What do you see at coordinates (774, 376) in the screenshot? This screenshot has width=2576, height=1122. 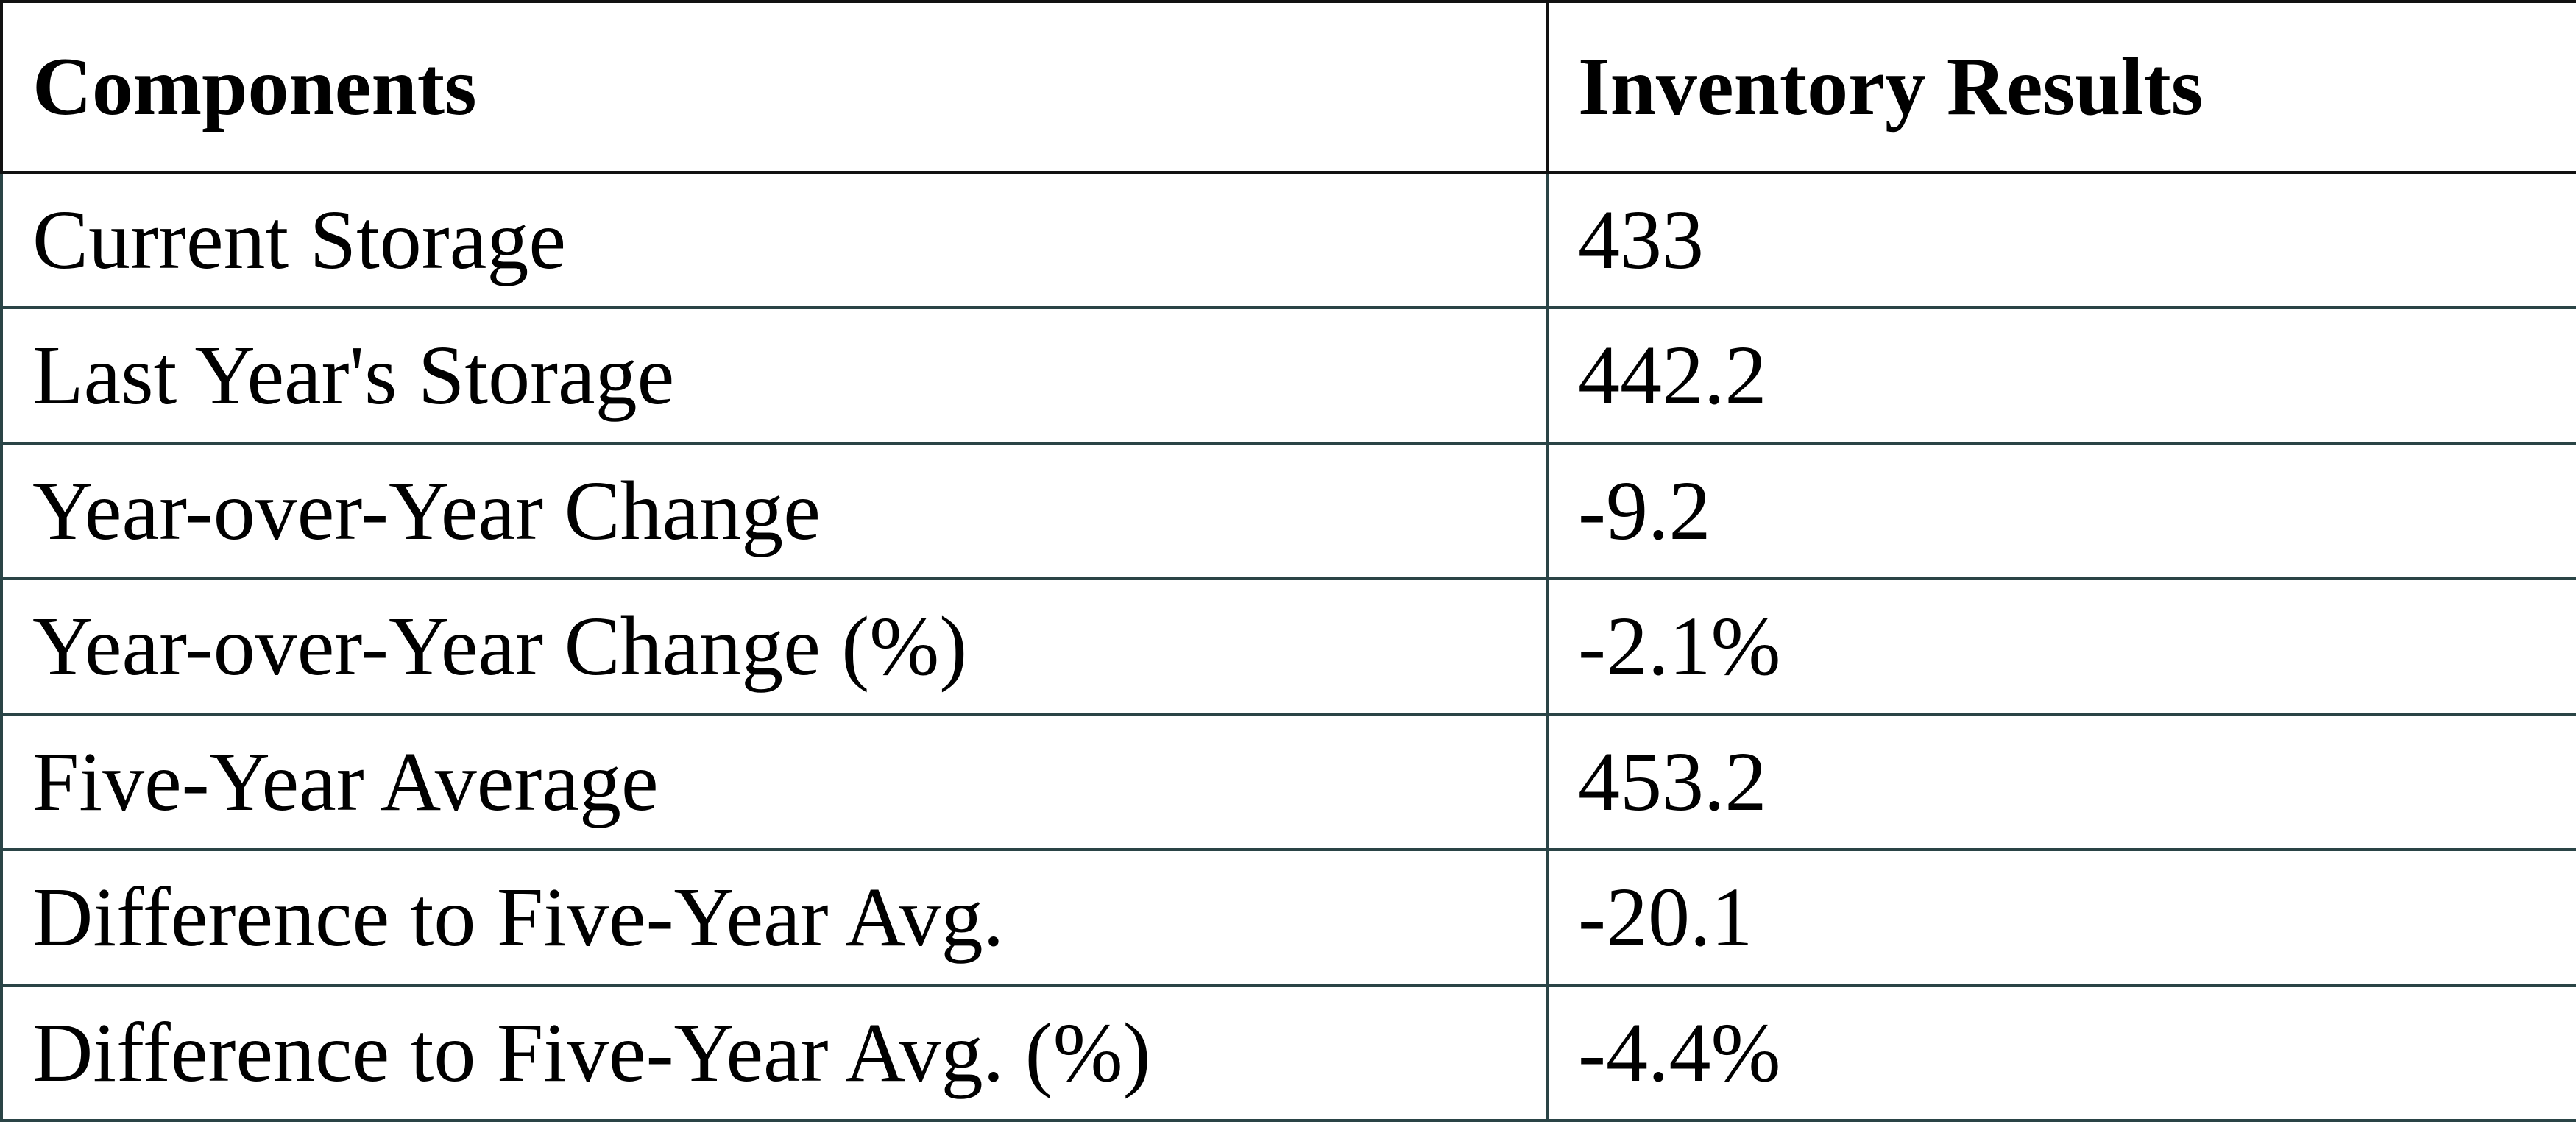 I see `component-cell: Last Year's Storage` at bounding box center [774, 376].